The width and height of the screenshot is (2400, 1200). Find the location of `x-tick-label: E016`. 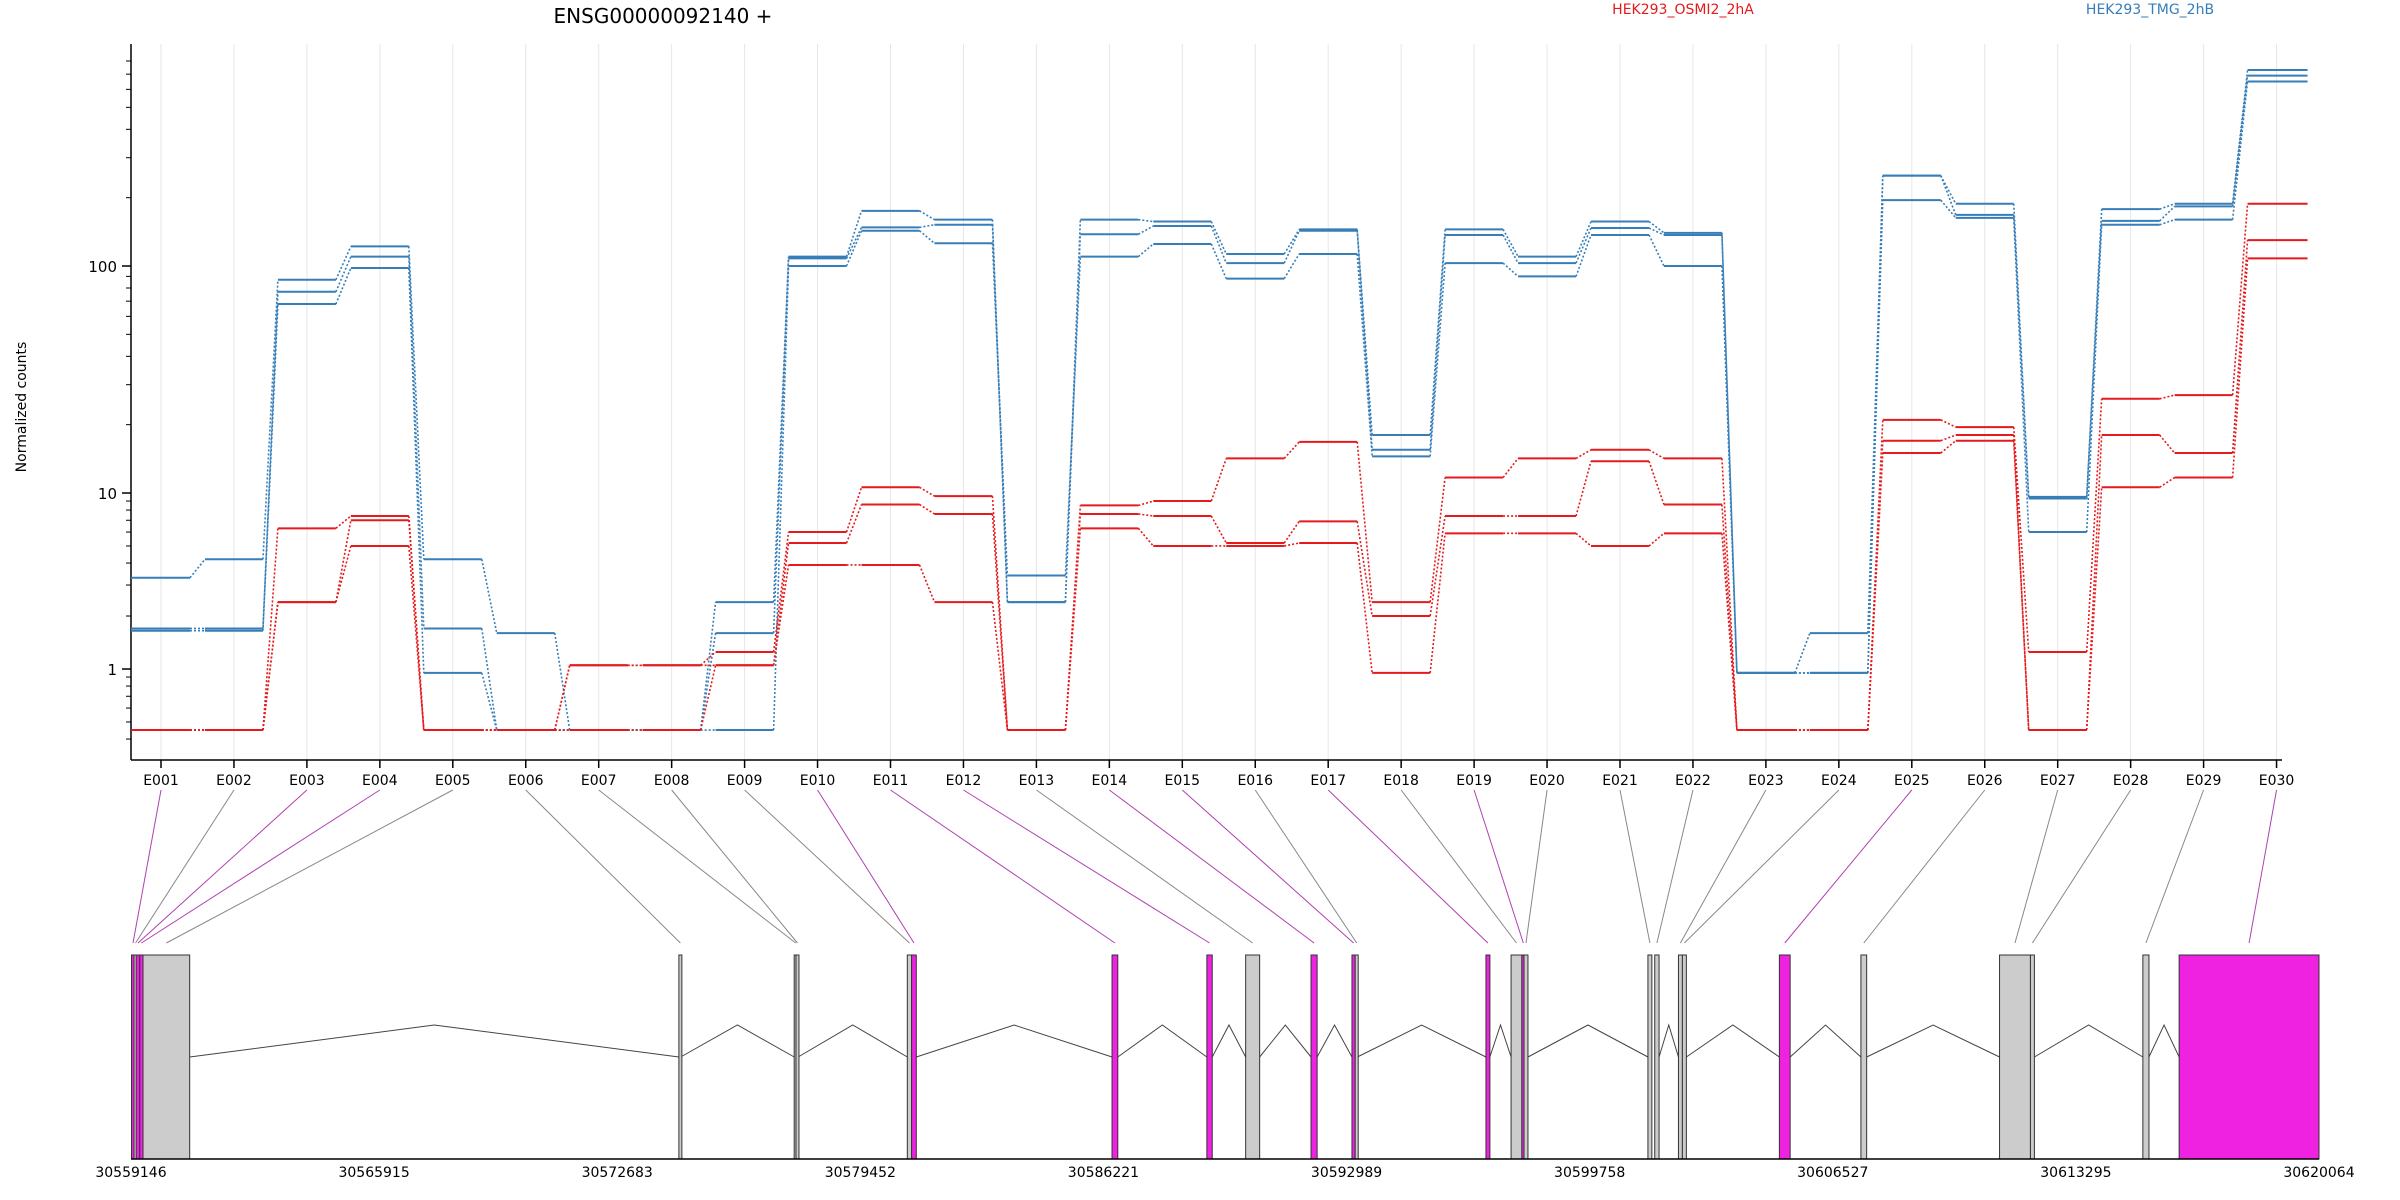

x-tick-label: E016 is located at coordinates (1255, 781).